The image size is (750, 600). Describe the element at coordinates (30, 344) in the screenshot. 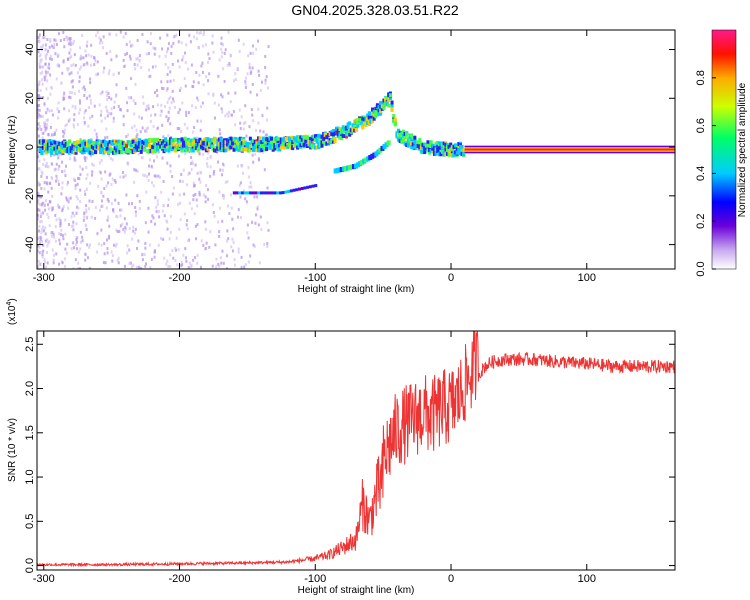

I see `snr-ytick-label: 2.5` at that location.